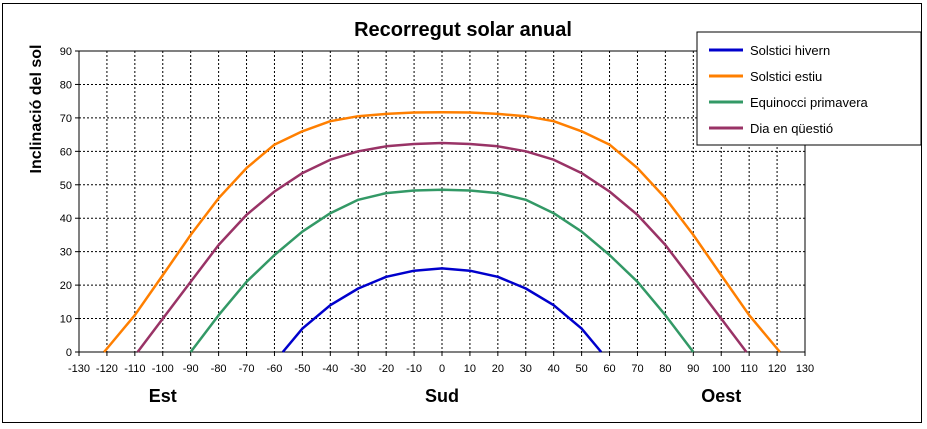  Describe the element at coordinates (134, 369) in the screenshot. I see `x-tick-label: -110` at that location.